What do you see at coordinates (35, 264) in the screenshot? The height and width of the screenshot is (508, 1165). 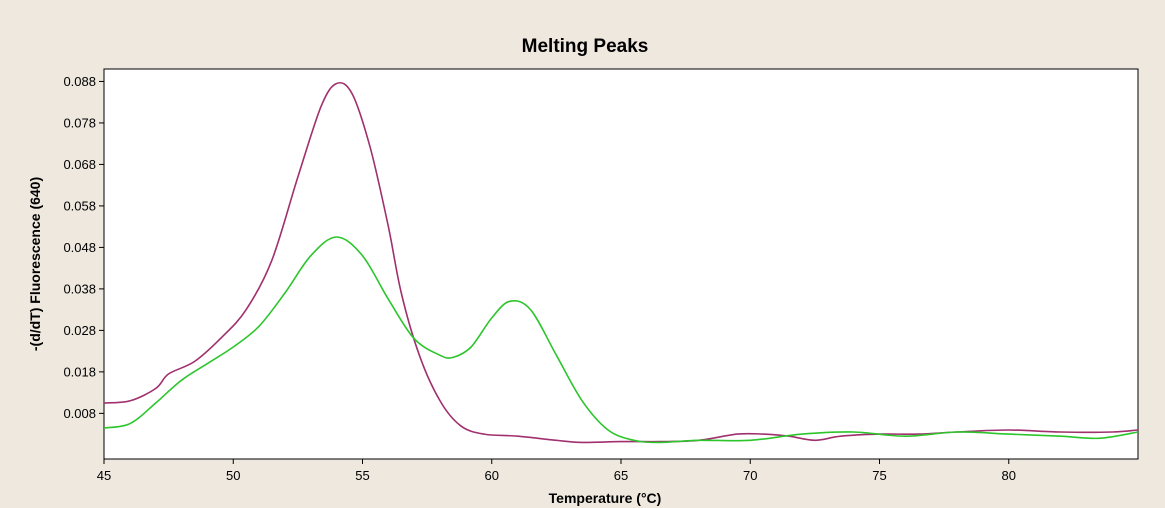 I see `y-axis-title: -(d/dT) Fluorescence (640)` at bounding box center [35, 264].